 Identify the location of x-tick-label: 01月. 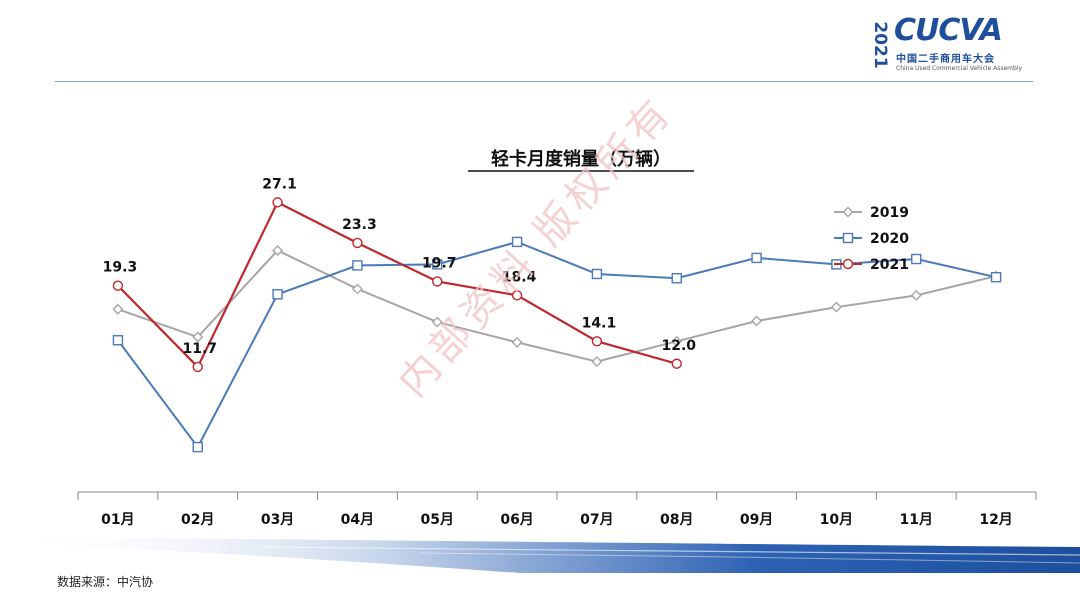
(117, 520).